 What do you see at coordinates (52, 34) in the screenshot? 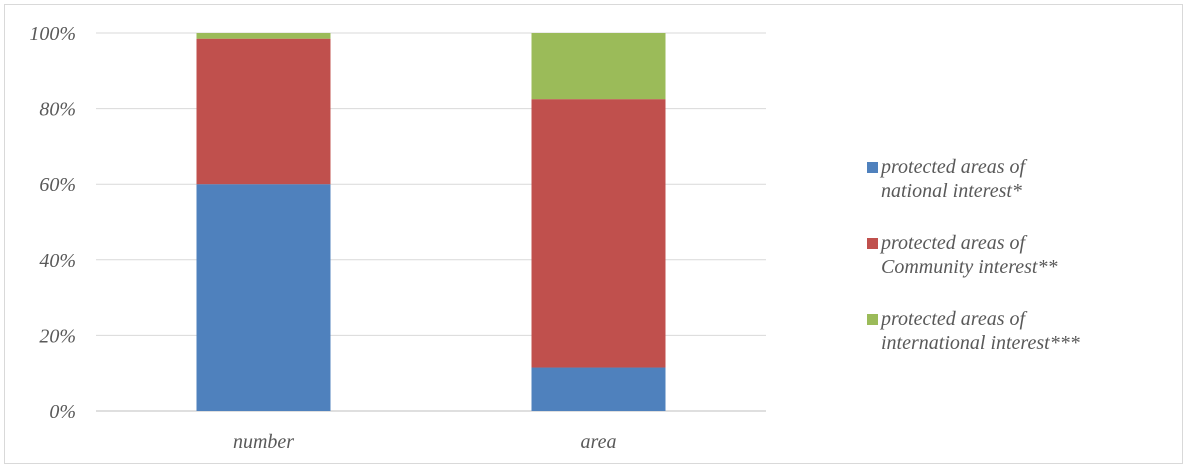
I see `y-tick-label: 100%` at bounding box center [52, 34].